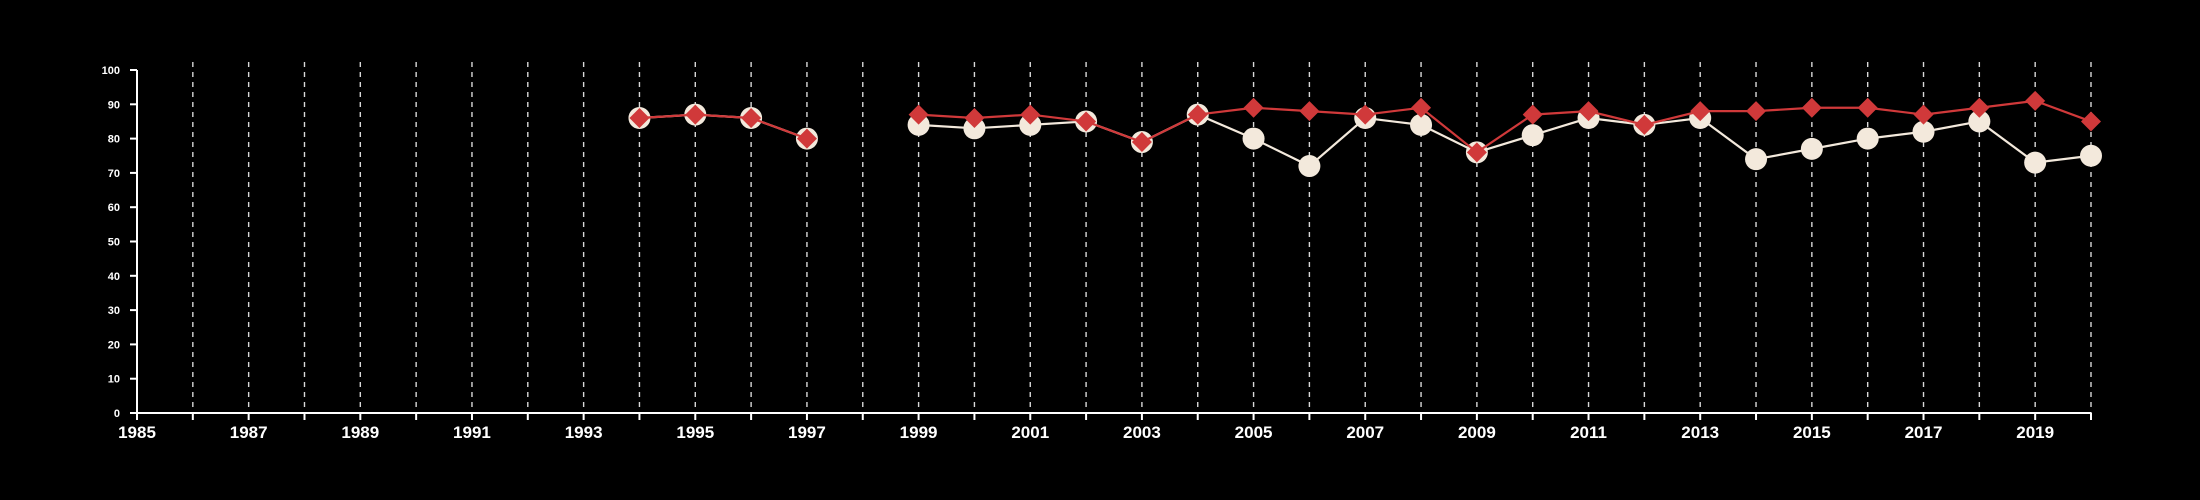 The height and width of the screenshot is (500, 2200). Describe the element at coordinates (1477, 432) in the screenshot. I see `x-tick-label-2009: 2009` at that location.